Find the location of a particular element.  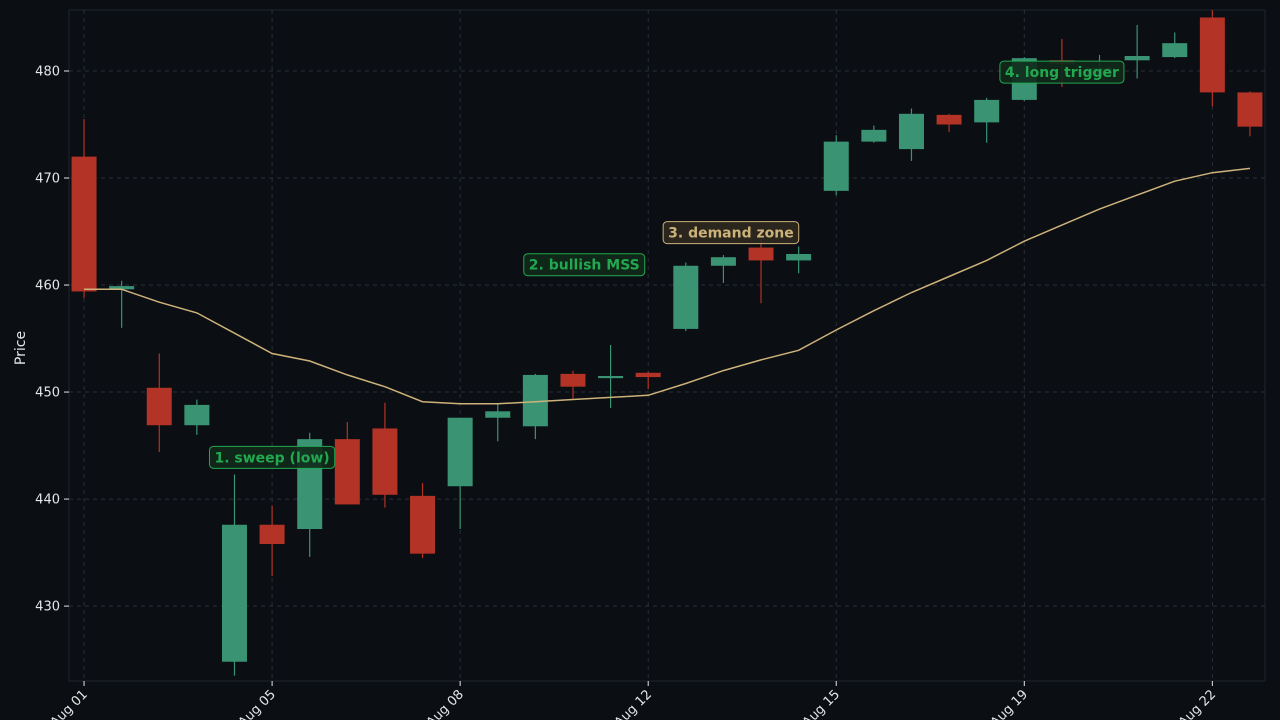

x-tick-label: Aug 08 is located at coordinates (445, 703).